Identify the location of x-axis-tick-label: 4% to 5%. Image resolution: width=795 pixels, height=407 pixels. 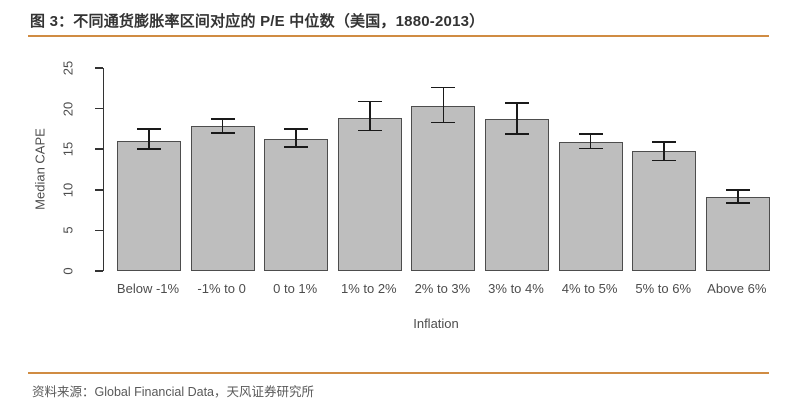
(589, 288).